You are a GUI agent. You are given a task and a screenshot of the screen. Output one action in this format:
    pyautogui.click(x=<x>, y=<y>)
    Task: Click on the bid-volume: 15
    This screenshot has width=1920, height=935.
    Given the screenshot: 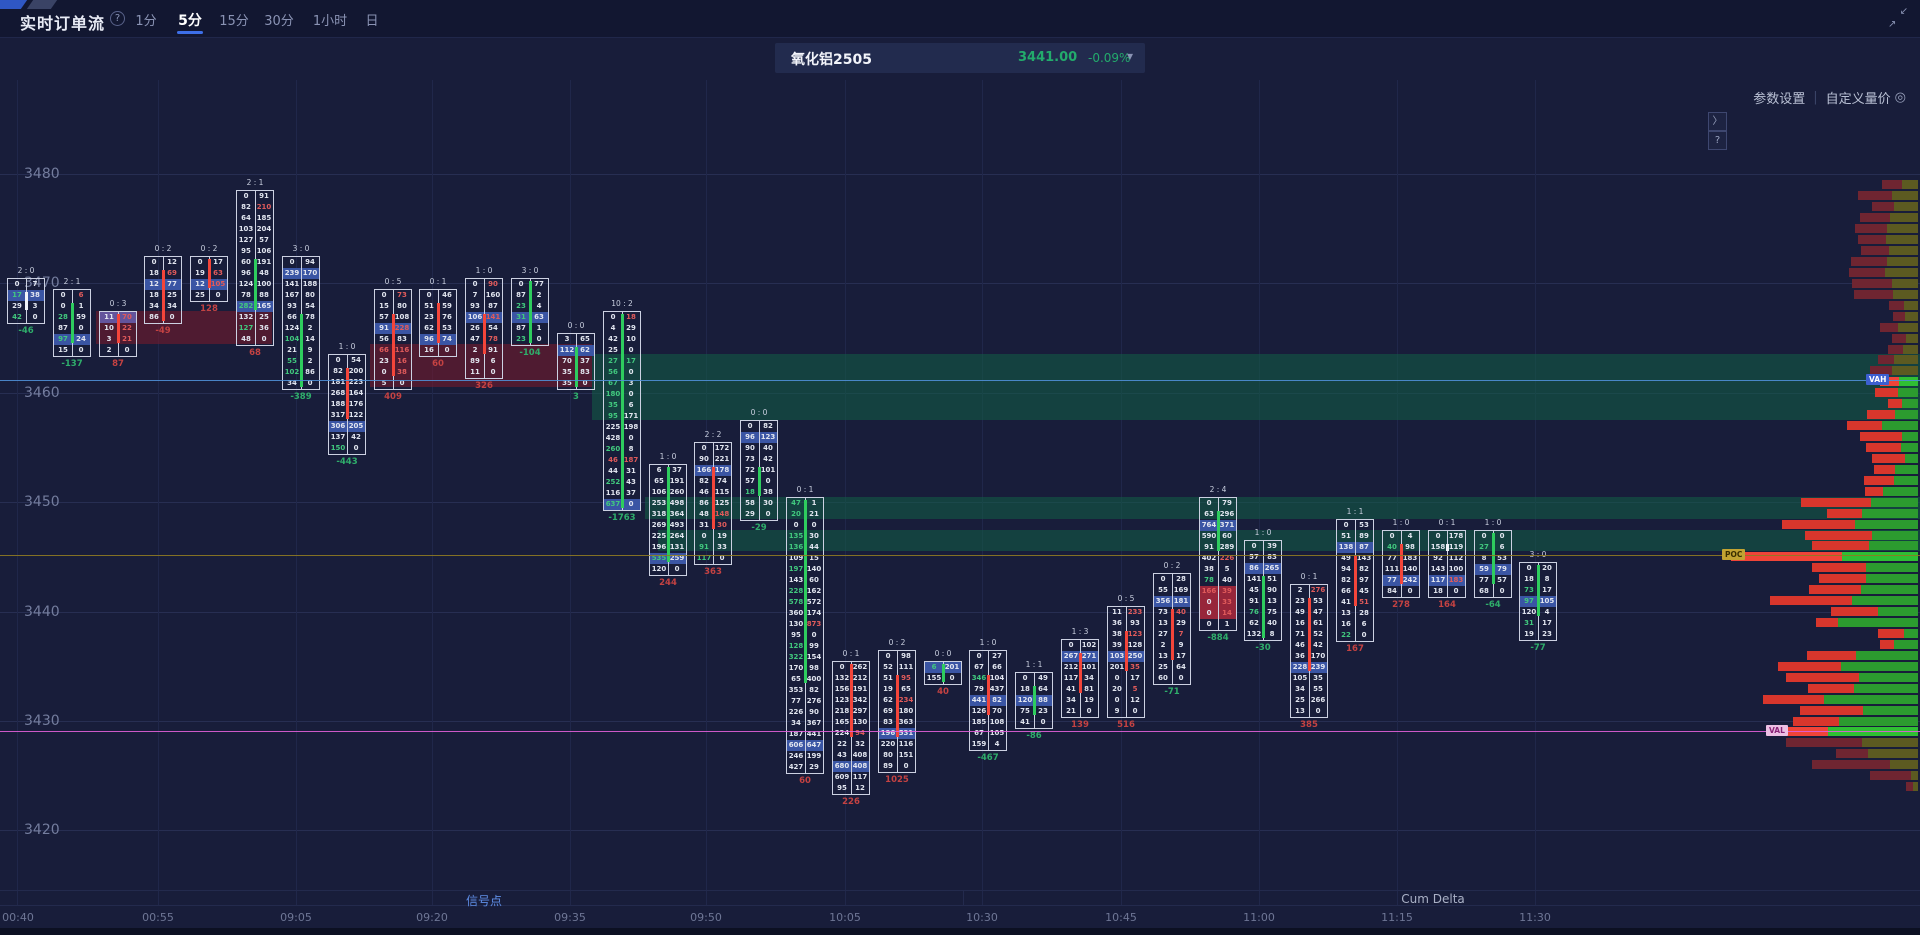 What is the action you would take?
    pyautogui.click(x=384, y=305)
    